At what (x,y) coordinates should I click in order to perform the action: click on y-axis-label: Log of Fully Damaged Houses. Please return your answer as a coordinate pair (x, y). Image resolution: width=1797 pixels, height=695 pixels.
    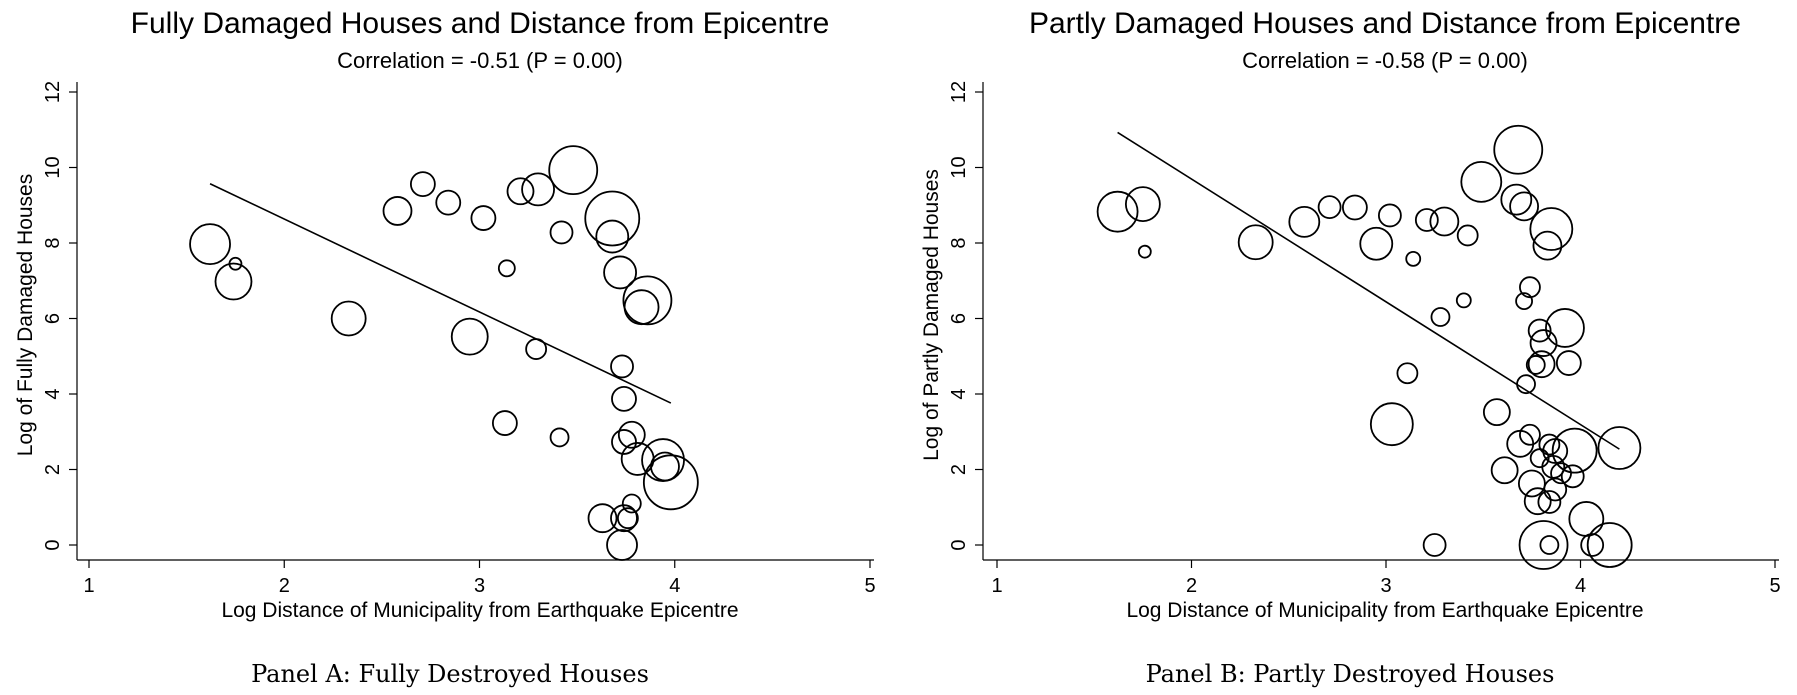
    Looking at the image, I should click on (25, 315).